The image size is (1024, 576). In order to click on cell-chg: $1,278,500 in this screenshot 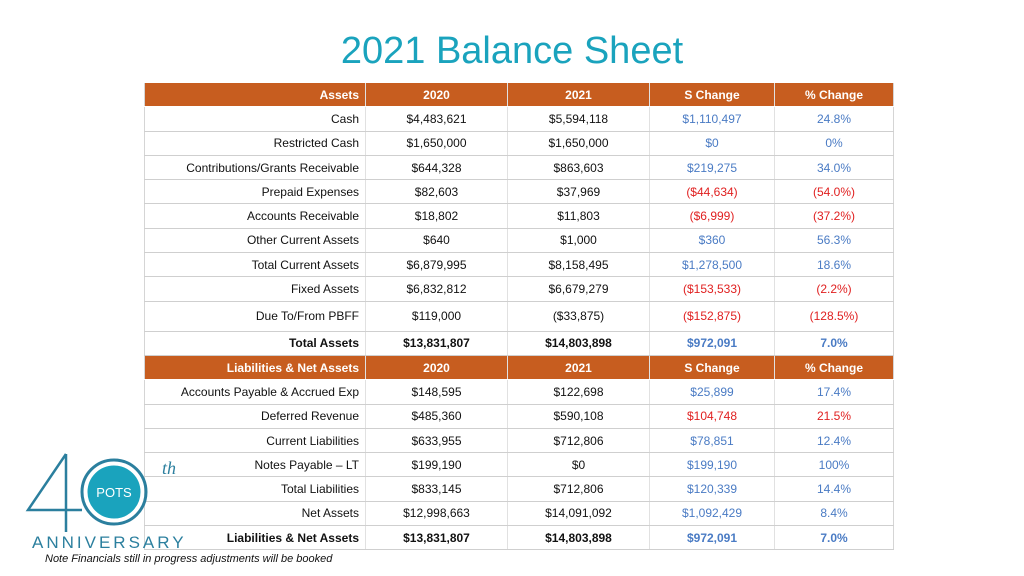, I will do `click(712, 265)`.